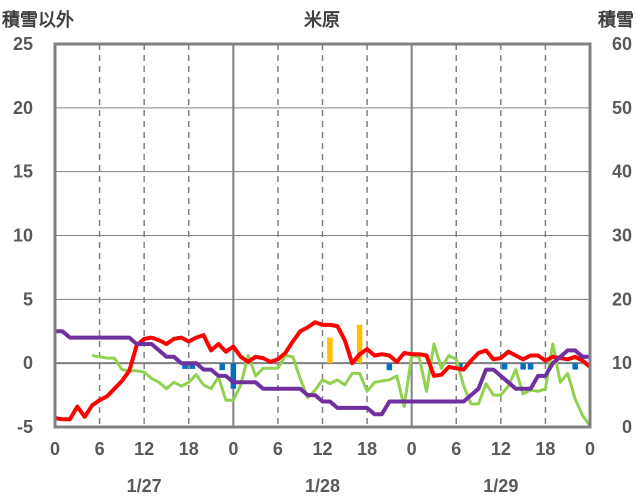  What do you see at coordinates (233, 376) in the screenshot?
I see `bar-b4` at bounding box center [233, 376].